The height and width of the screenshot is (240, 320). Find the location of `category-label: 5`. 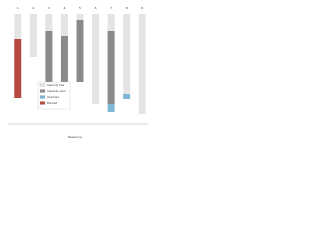

category-label: 5 is located at coordinates (80, 8).